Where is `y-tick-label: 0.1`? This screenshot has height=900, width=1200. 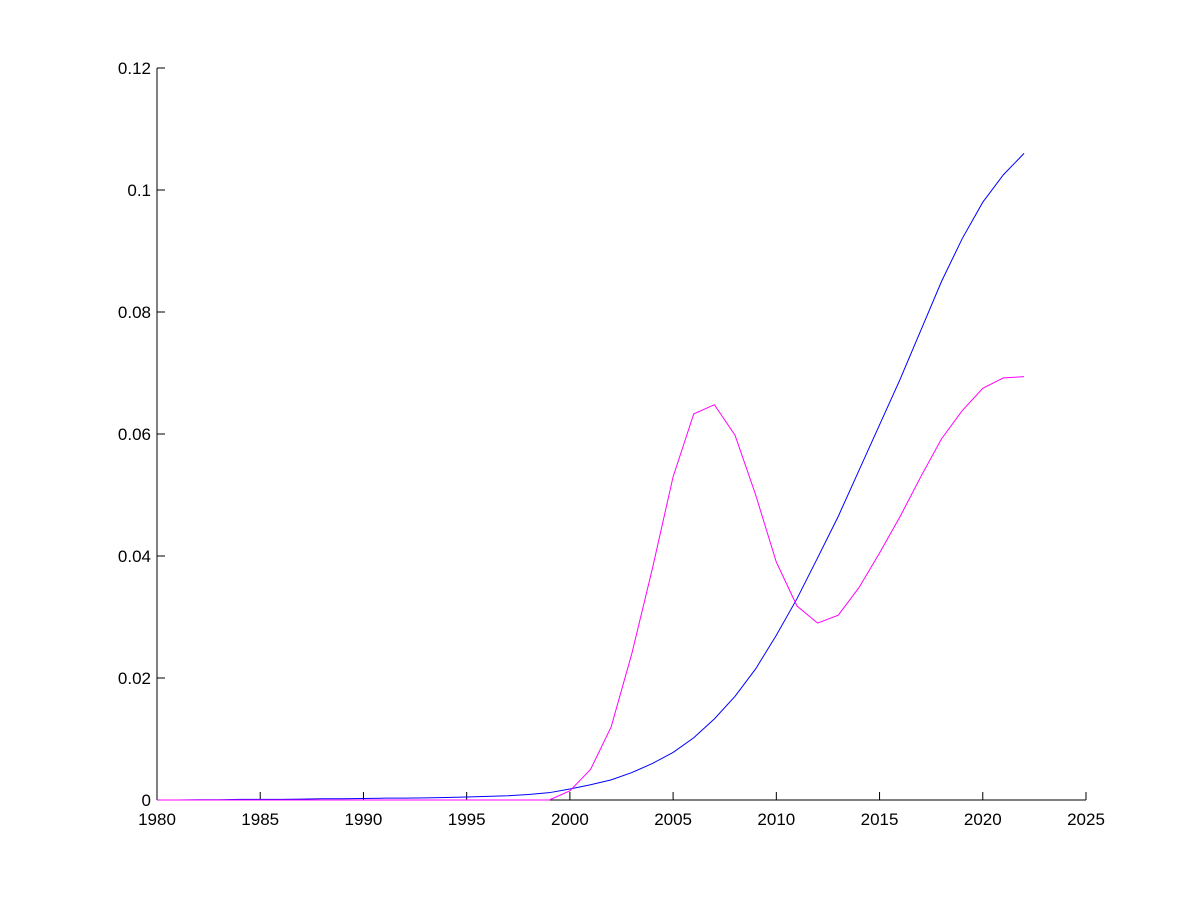 y-tick-label: 0.1 is located at coordinates (139, 190).